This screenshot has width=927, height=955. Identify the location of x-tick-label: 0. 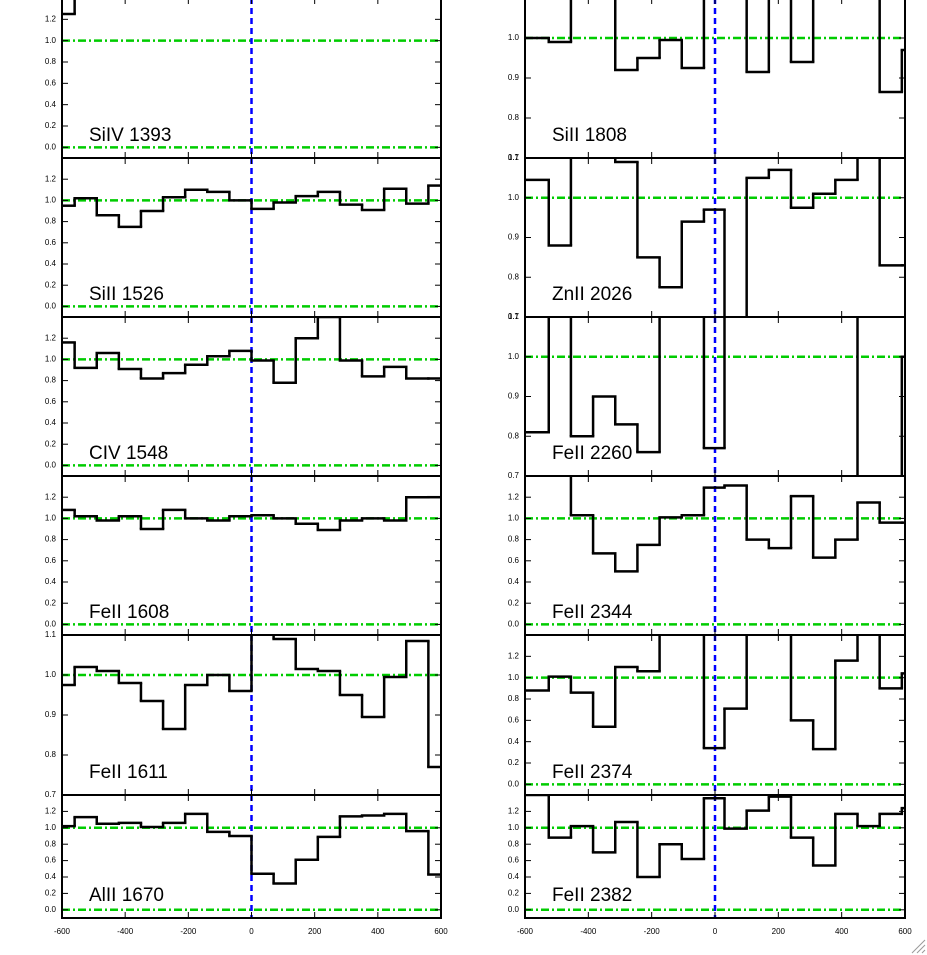
(715, 931).